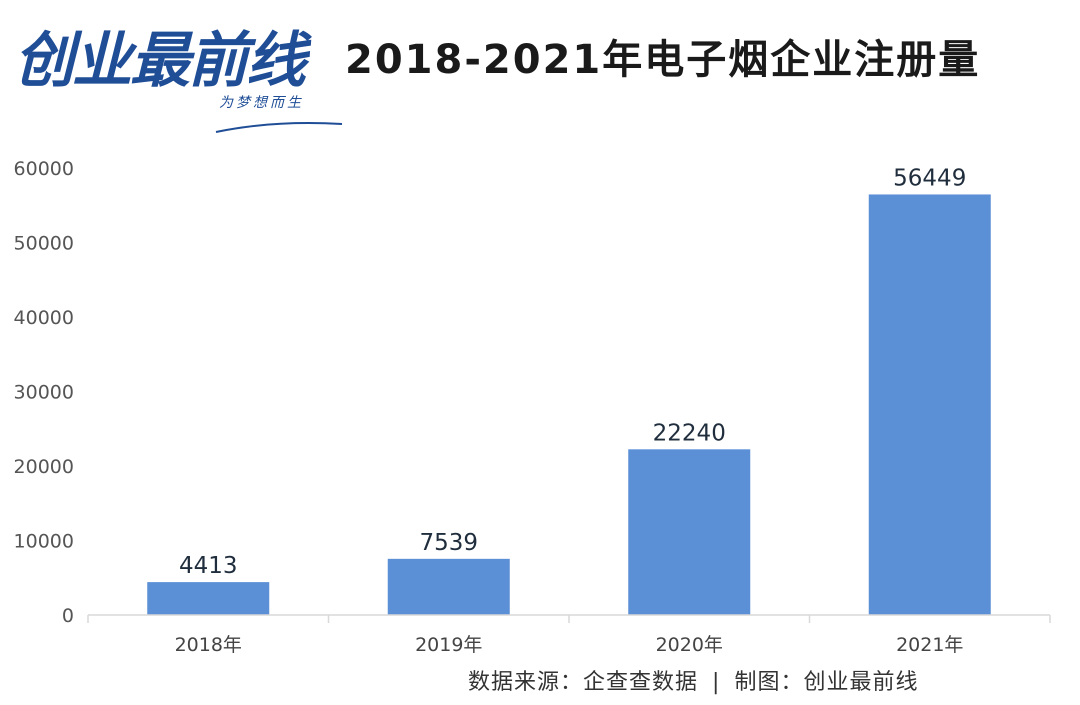 The height and width of the screenshot is (705, 1080). I want to click on x-tick-label: 2019年, so click(448, 645).